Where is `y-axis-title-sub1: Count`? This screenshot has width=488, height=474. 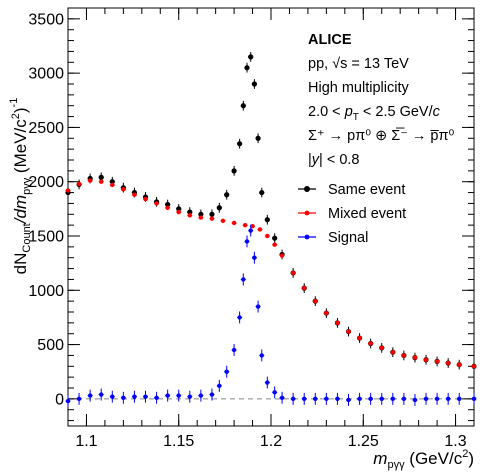
y-axis-title-sub1: Count is located at coordinates (27, 237).